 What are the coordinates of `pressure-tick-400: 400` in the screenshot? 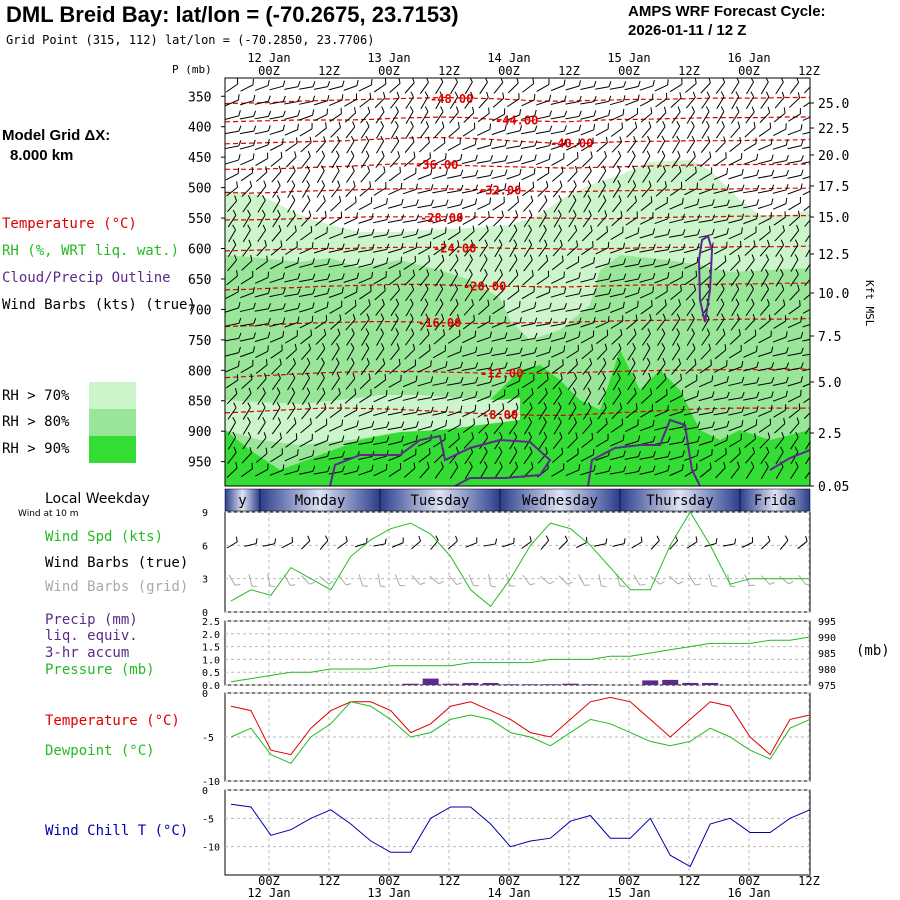 It's located at (199, 128).